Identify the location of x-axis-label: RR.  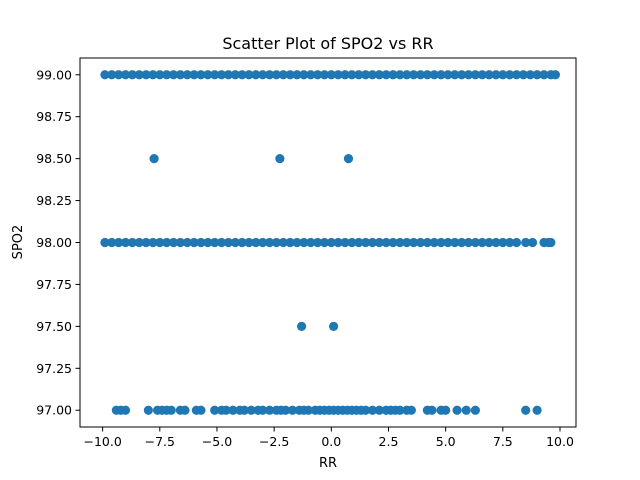
(328, 463).